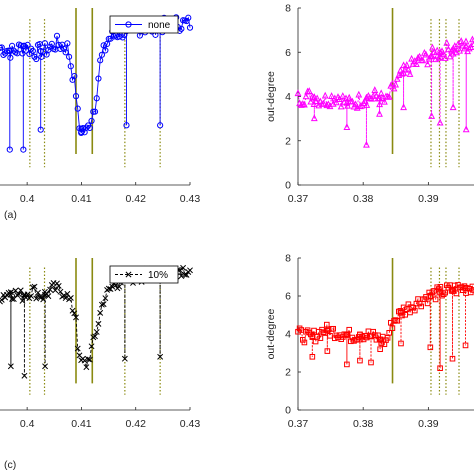  What do you see at coordinates (271, 96) in the screenshot?
I see `y-axis-label: out-degree` at bounding box center [271, 96].